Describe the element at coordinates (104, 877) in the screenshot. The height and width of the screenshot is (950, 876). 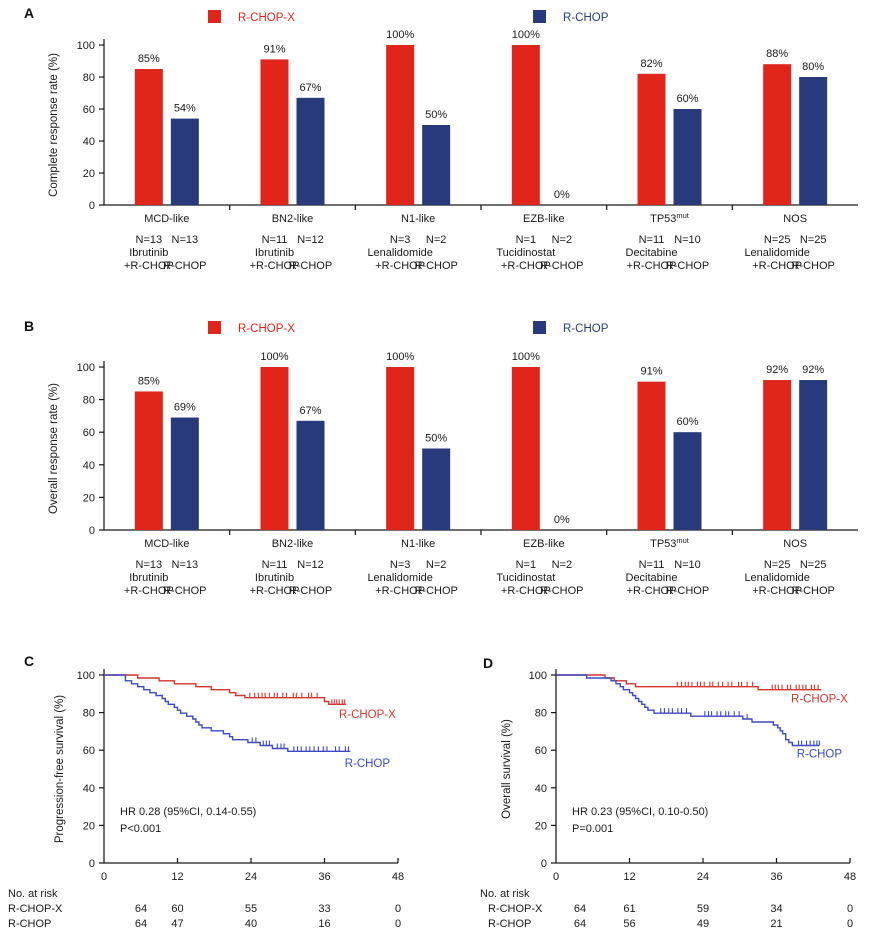
I see `x-tick-label: 0` at that location.